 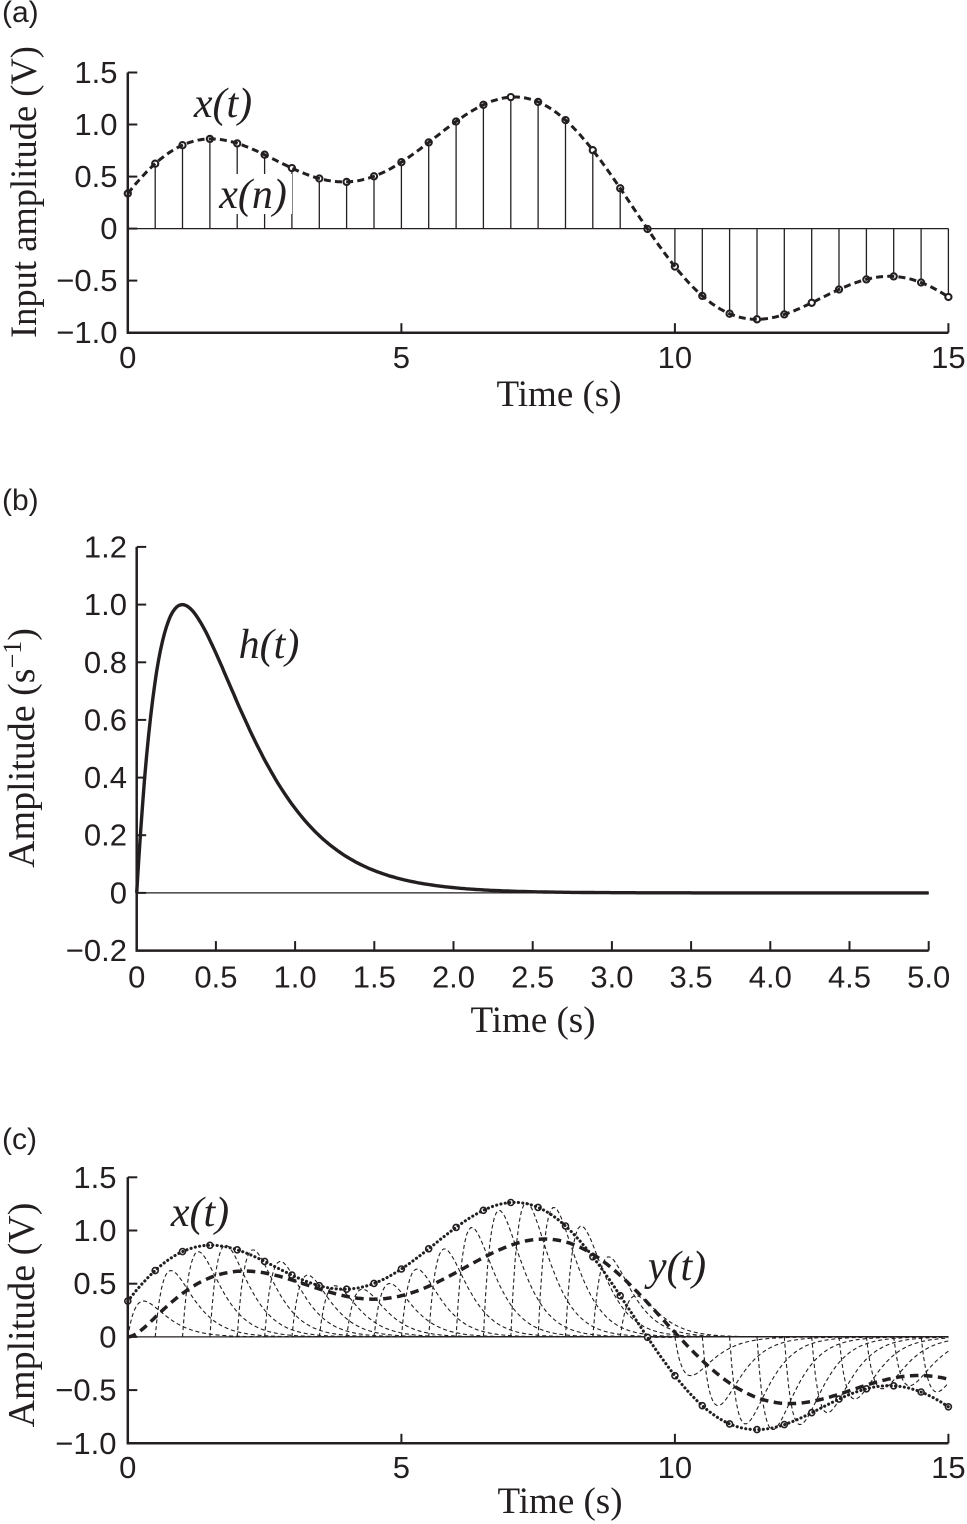 What do you see at coordinates (611, 977) in the screenshot?
I see `svg-text: 3.0` at bounding box center [611, 977].